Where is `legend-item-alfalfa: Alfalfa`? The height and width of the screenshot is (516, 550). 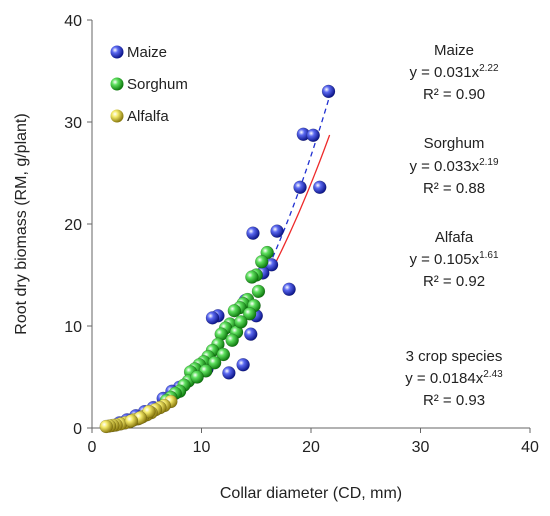 legend-item-alfalfa: Alfalfa is located at coordinates (139, 116).